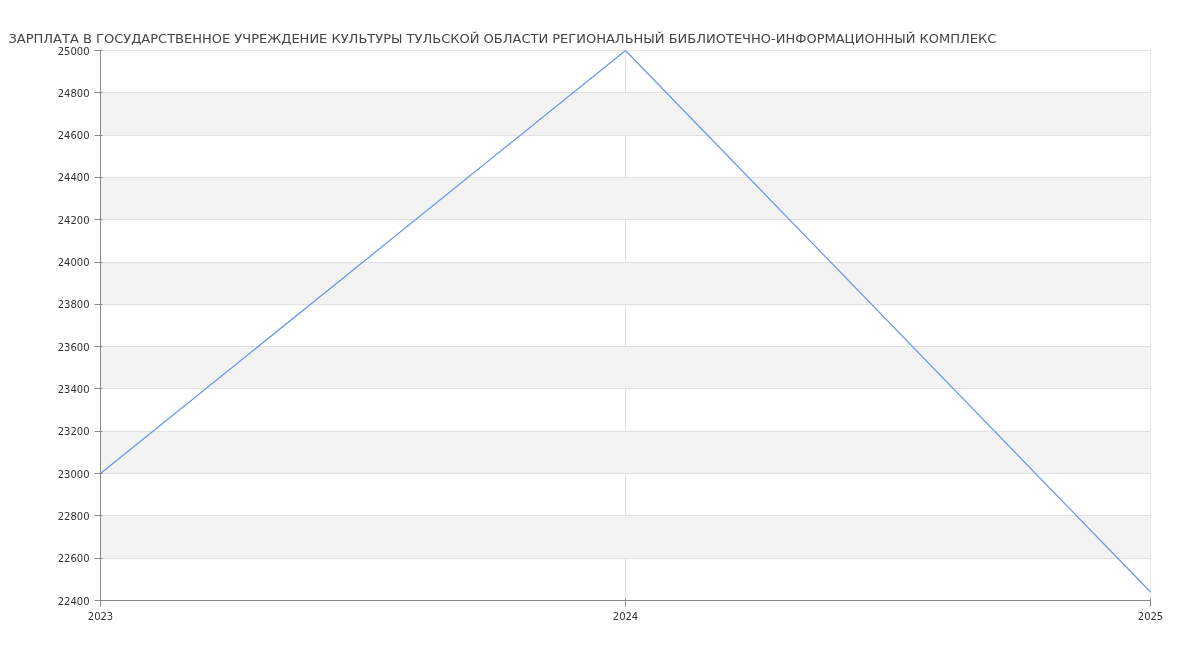 The image size is (1200, 650). I want to click on y-tick-label: 23000, so click(73, 474).